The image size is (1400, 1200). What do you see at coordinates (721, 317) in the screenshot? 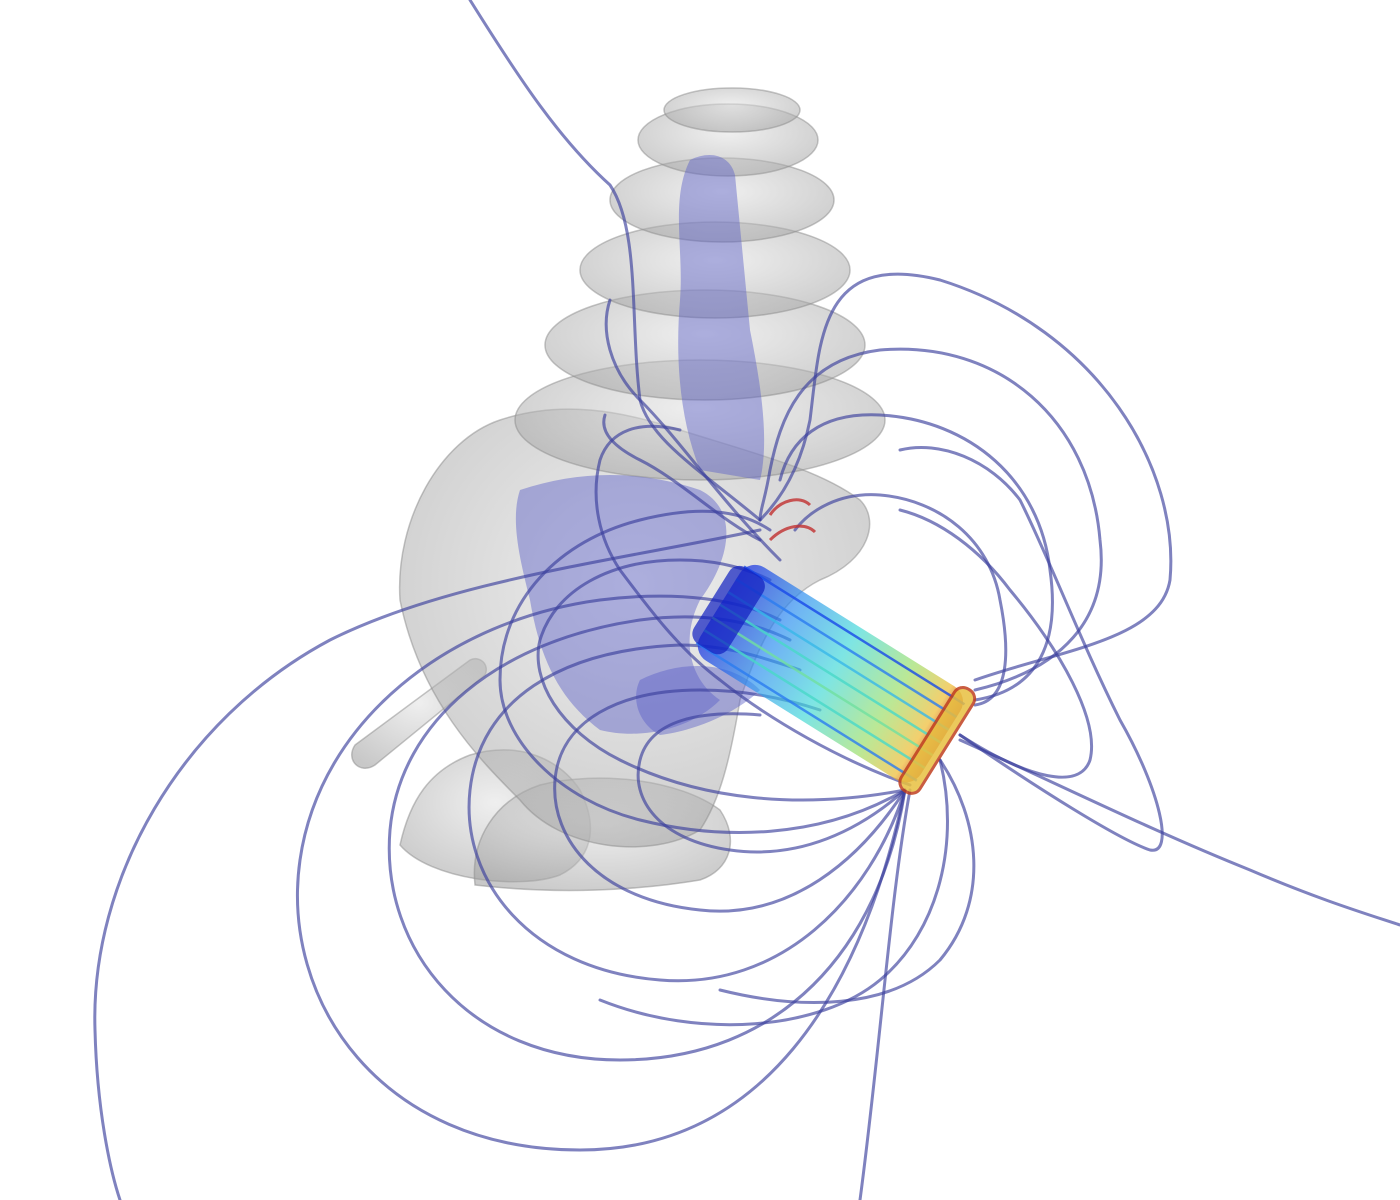
I see `inner-duct-column` at bounding box center [721, 317].